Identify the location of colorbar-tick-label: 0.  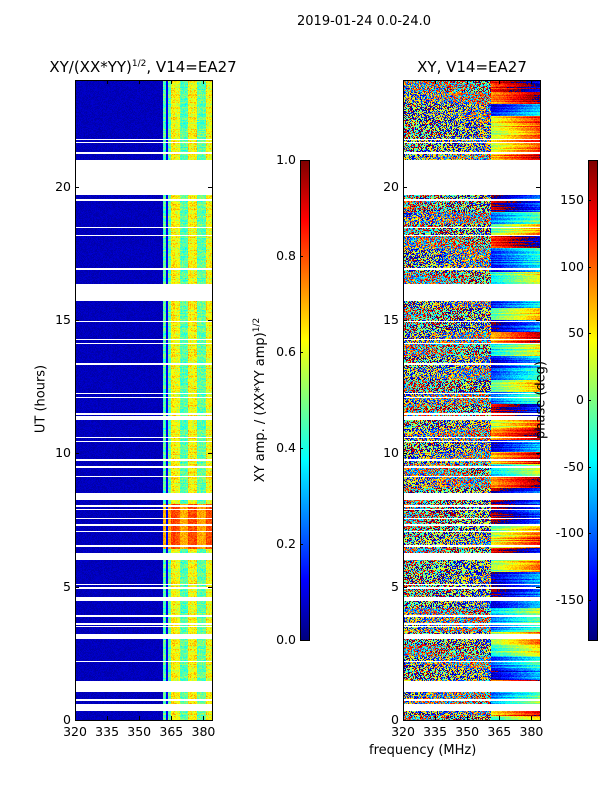
(580, 399).